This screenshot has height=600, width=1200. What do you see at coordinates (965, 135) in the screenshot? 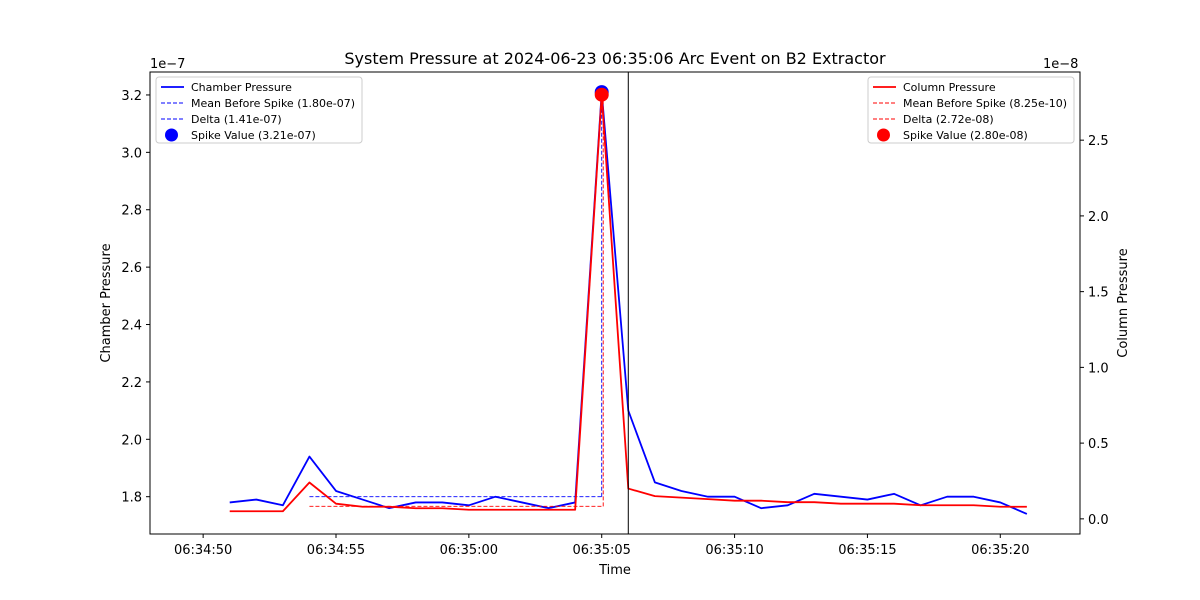
I see `column-legend-label: Spike Value (2.80e-08)` at bounding box center [965, 135].